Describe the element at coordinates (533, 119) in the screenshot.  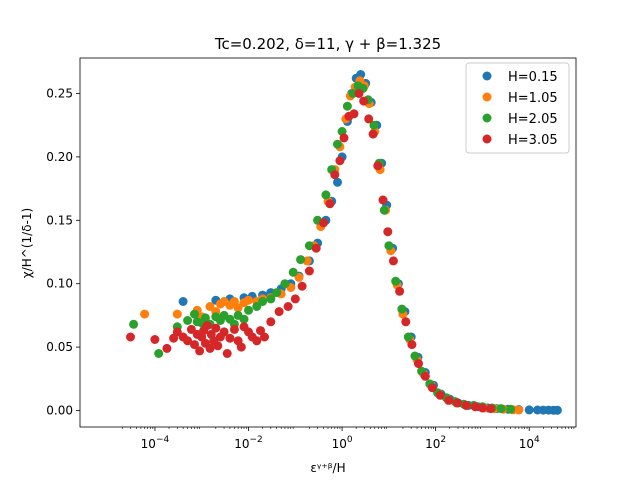
I see `legend-label: H=2.05` at that location.